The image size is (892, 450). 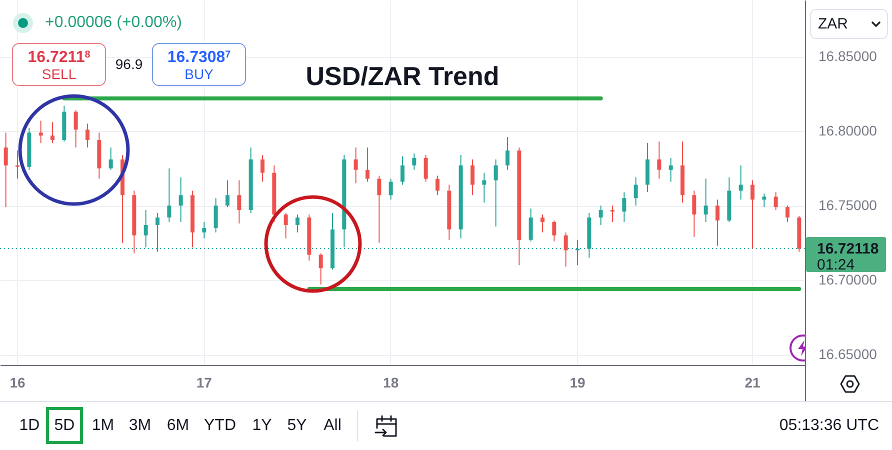 I want to click on text: 01:24, so click(x=836, y=265).